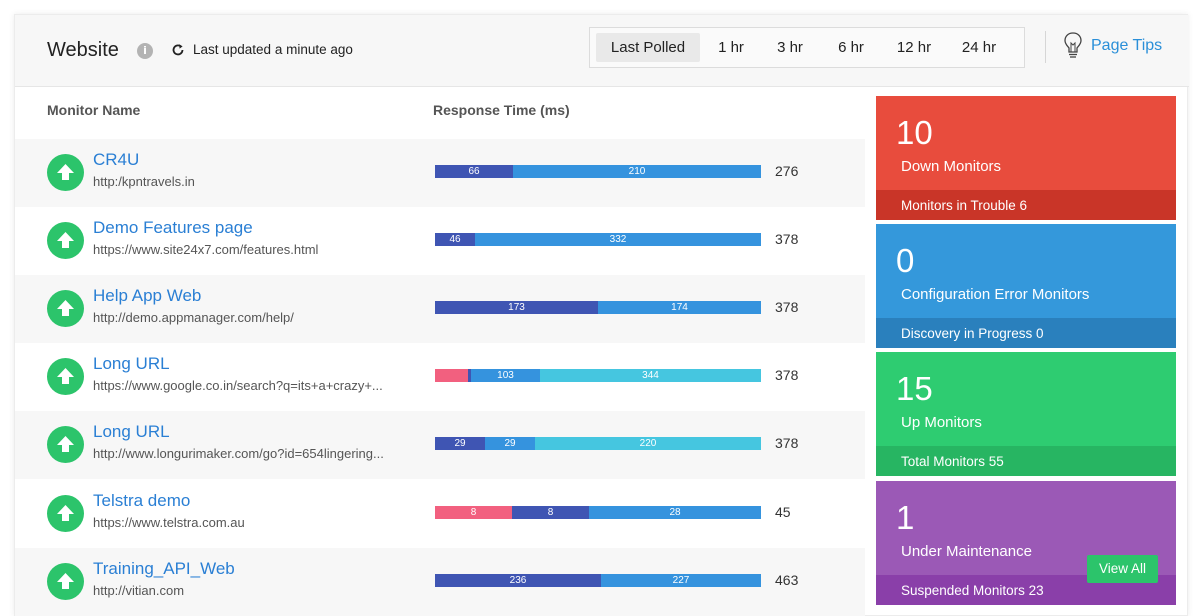  Describe the element at coordinates (516, 307) in the screenshot. I see `response-segment-navy: 173` at that location.